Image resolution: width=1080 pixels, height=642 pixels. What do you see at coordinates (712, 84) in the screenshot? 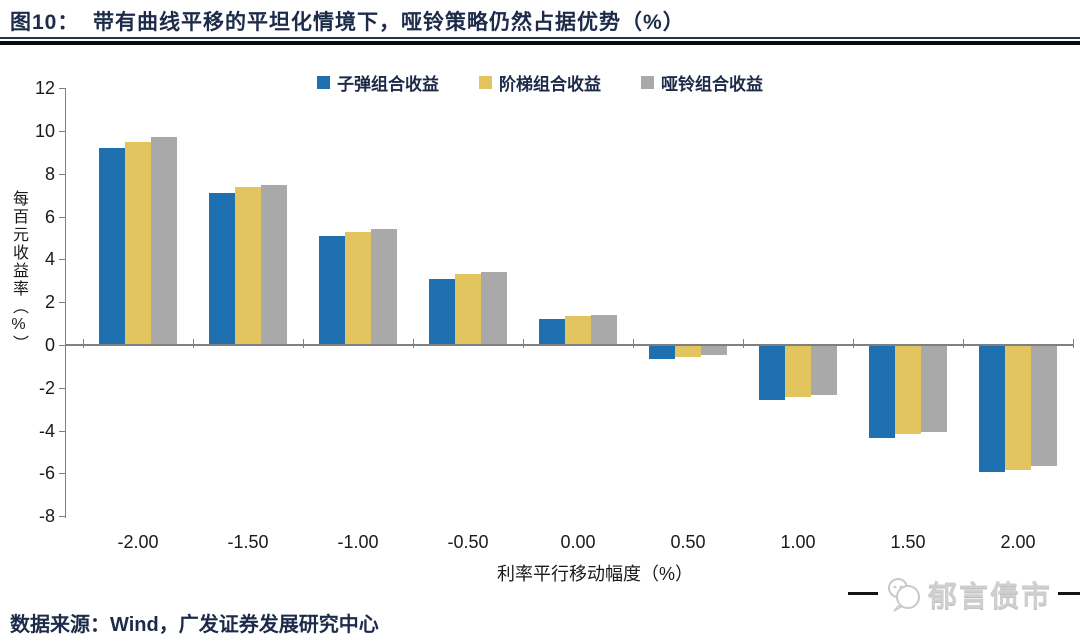
I see `legend-label: 哑铃组合收益` at bounding box center [712, 84].